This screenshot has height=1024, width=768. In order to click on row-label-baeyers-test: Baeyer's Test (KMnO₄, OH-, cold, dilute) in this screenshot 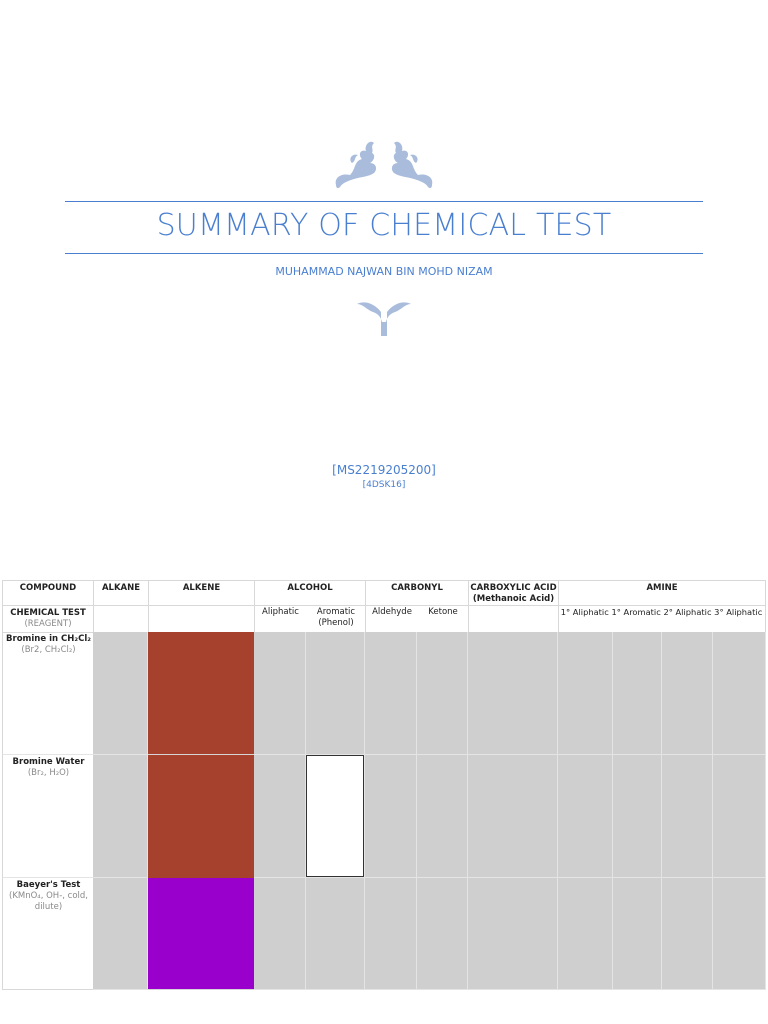, I will do `click(48, 934)`.